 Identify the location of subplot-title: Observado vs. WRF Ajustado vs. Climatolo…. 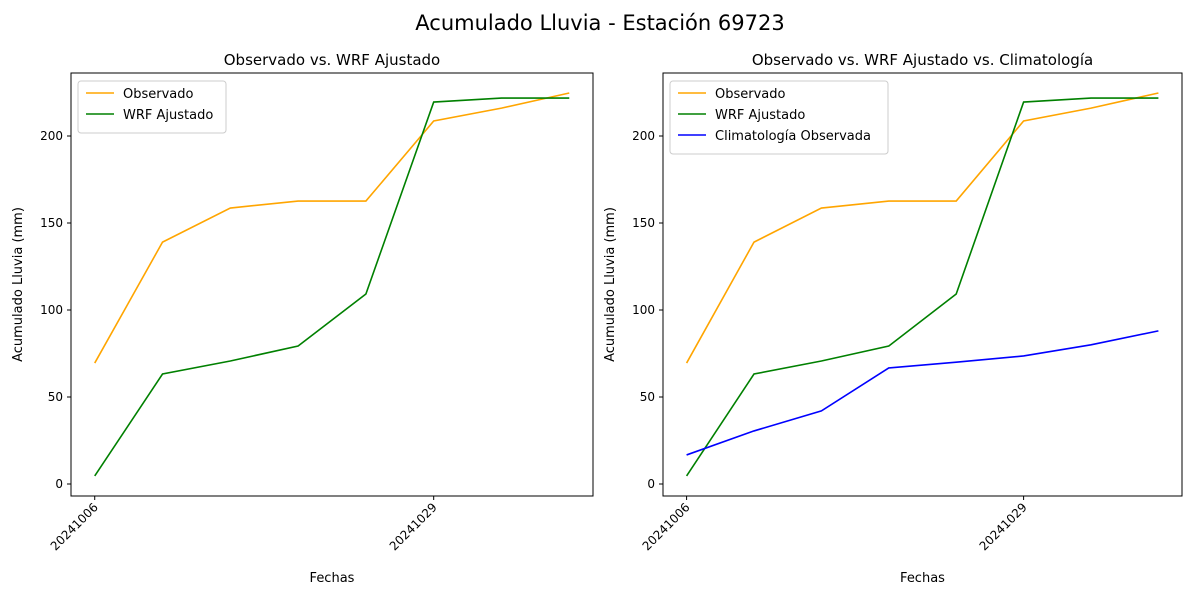
(922, 60).